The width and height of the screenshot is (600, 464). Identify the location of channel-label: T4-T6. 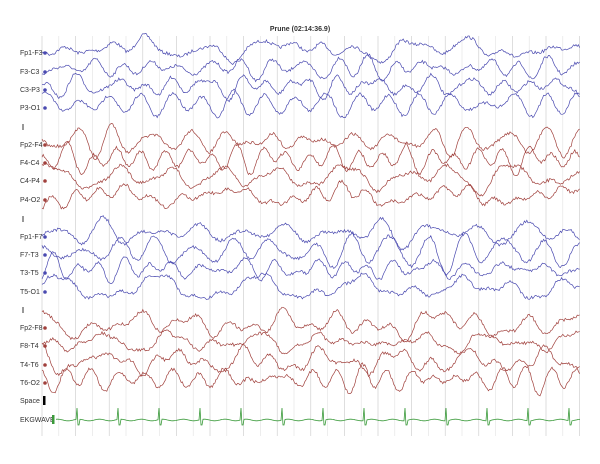
(29, 365).